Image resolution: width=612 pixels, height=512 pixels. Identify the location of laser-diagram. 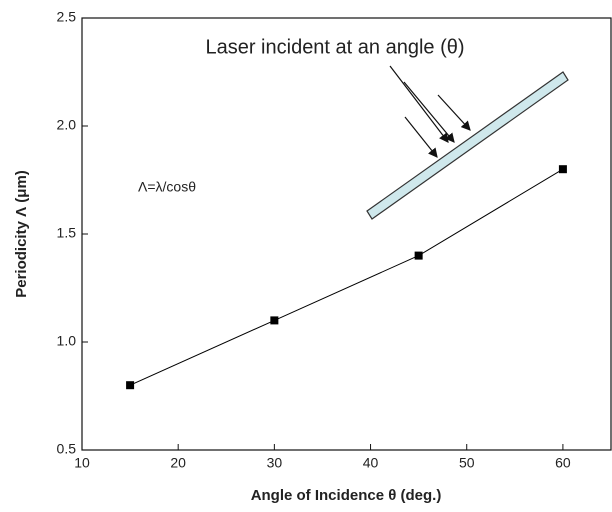
(467, 142).